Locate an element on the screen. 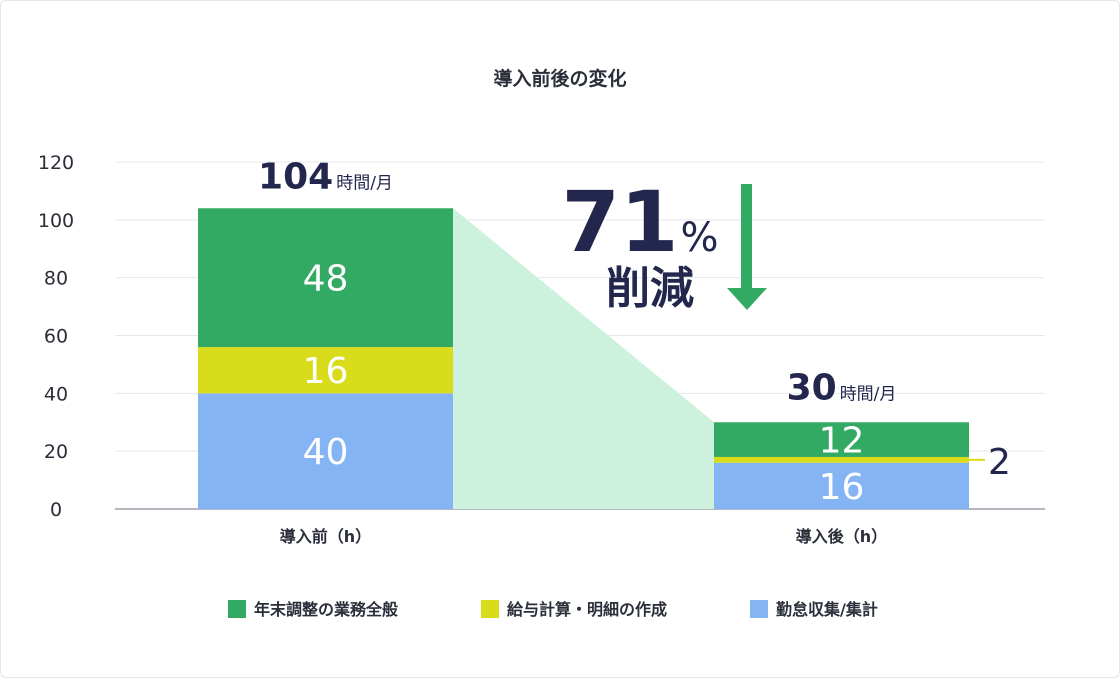 This screenshot has width=1120, height=678. y-tick-label: 40 is located at coordinates (56, 394).